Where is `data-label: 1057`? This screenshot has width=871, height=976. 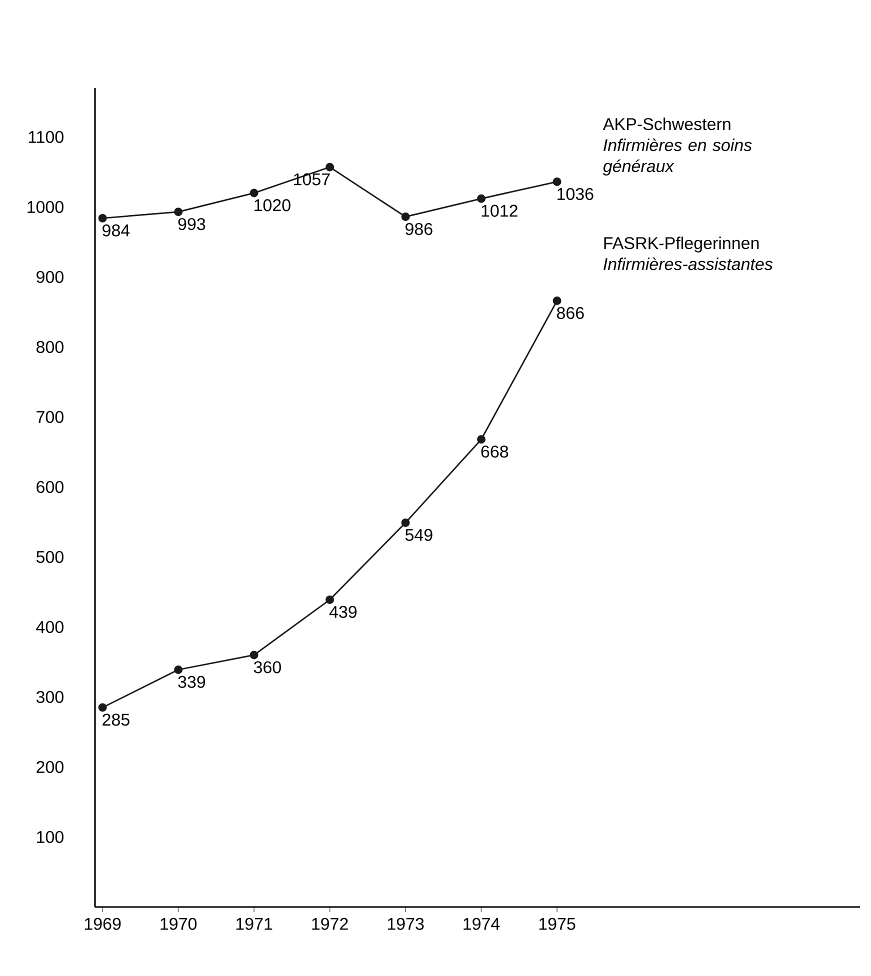 data-label: 1057 is located at coordinates (312, 179).